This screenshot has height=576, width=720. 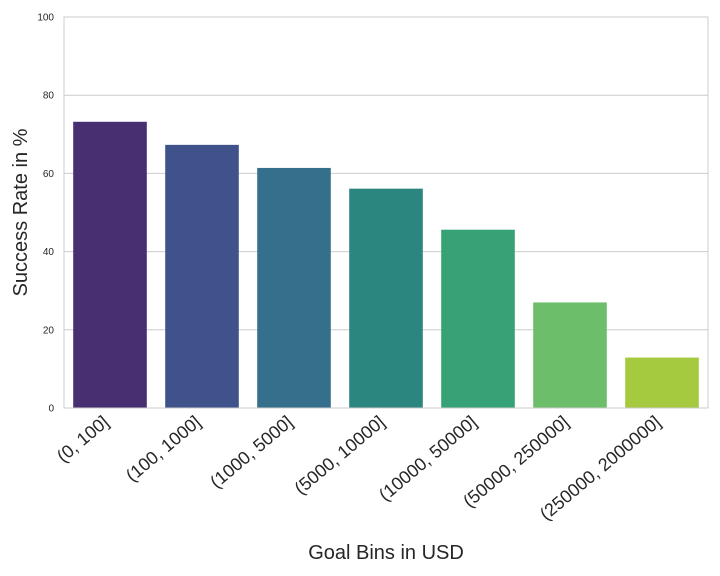 I want to click on y-axis-label: Success Rate in %, so click(x=21, y=212).